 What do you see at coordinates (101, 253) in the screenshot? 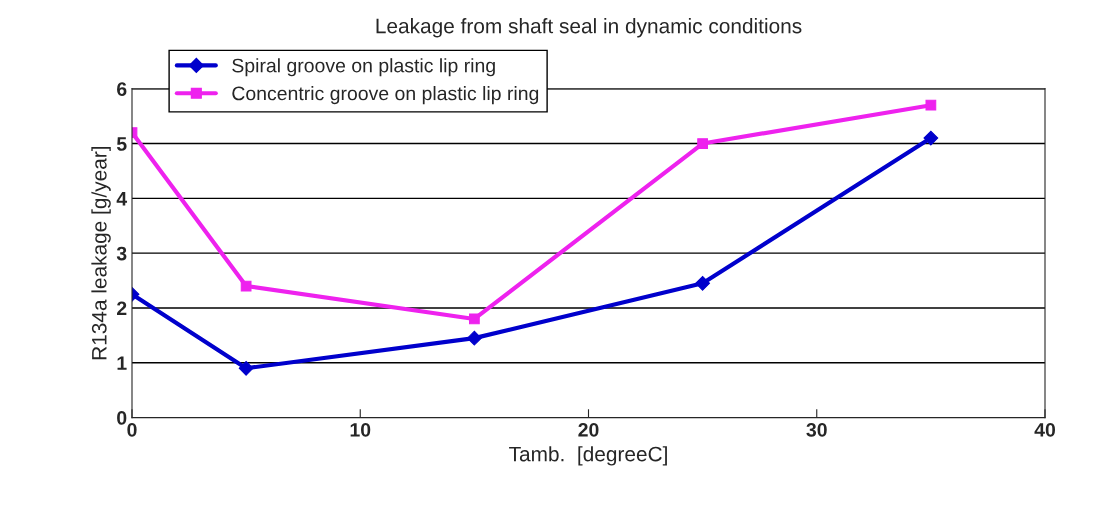
I see `y-axis-title: R134a leakage [g/year]` at bounding box center [101, 253].